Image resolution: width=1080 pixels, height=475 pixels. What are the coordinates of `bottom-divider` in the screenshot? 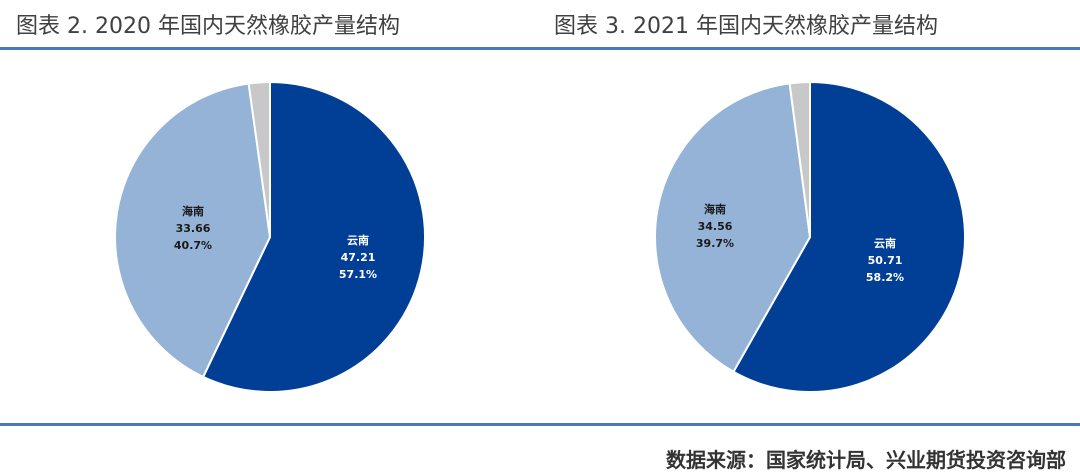 It's located at (540, 424).